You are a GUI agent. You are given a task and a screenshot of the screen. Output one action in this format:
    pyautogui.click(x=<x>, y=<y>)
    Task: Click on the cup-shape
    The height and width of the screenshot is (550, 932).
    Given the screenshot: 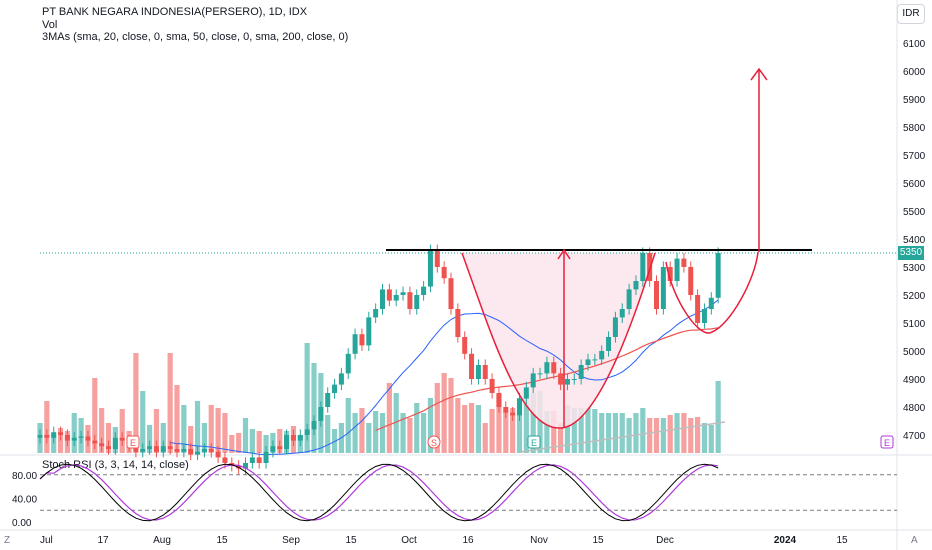 What is the action you would take?
    pyautogui.click(x=558, y=341)
    